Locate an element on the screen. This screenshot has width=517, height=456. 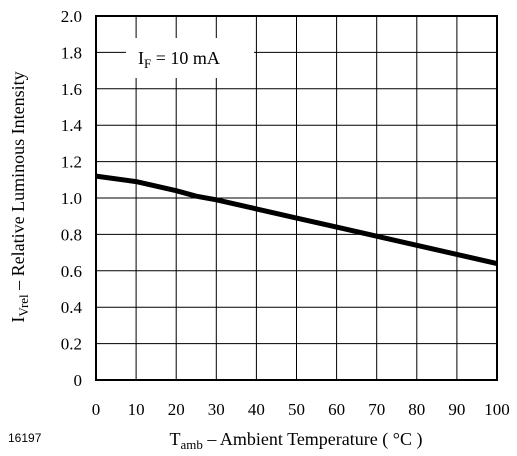
y-tick-label: 0.2 is located at coordinates (71, 344).